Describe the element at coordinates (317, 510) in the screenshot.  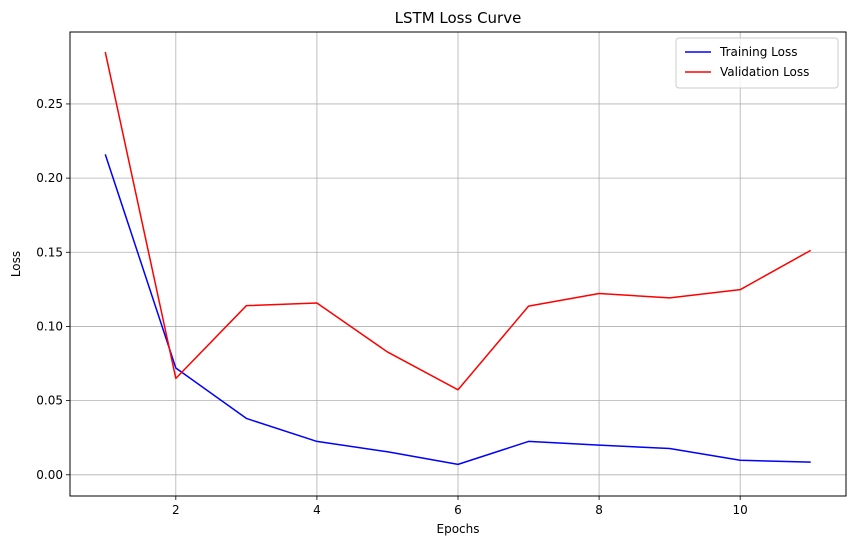
I see `x-tick-label: 4` at that location.